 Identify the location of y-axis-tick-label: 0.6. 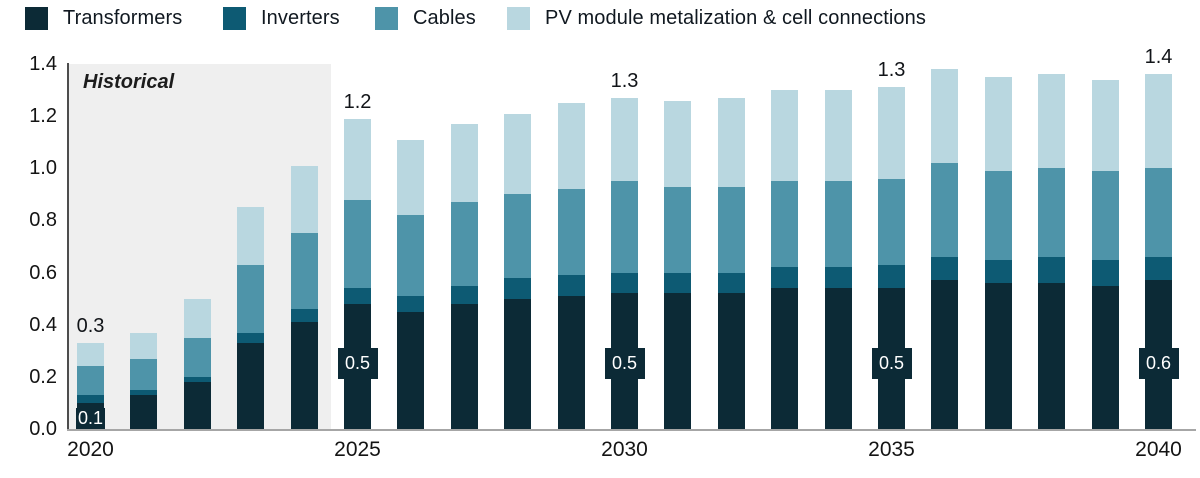
(43, 272).